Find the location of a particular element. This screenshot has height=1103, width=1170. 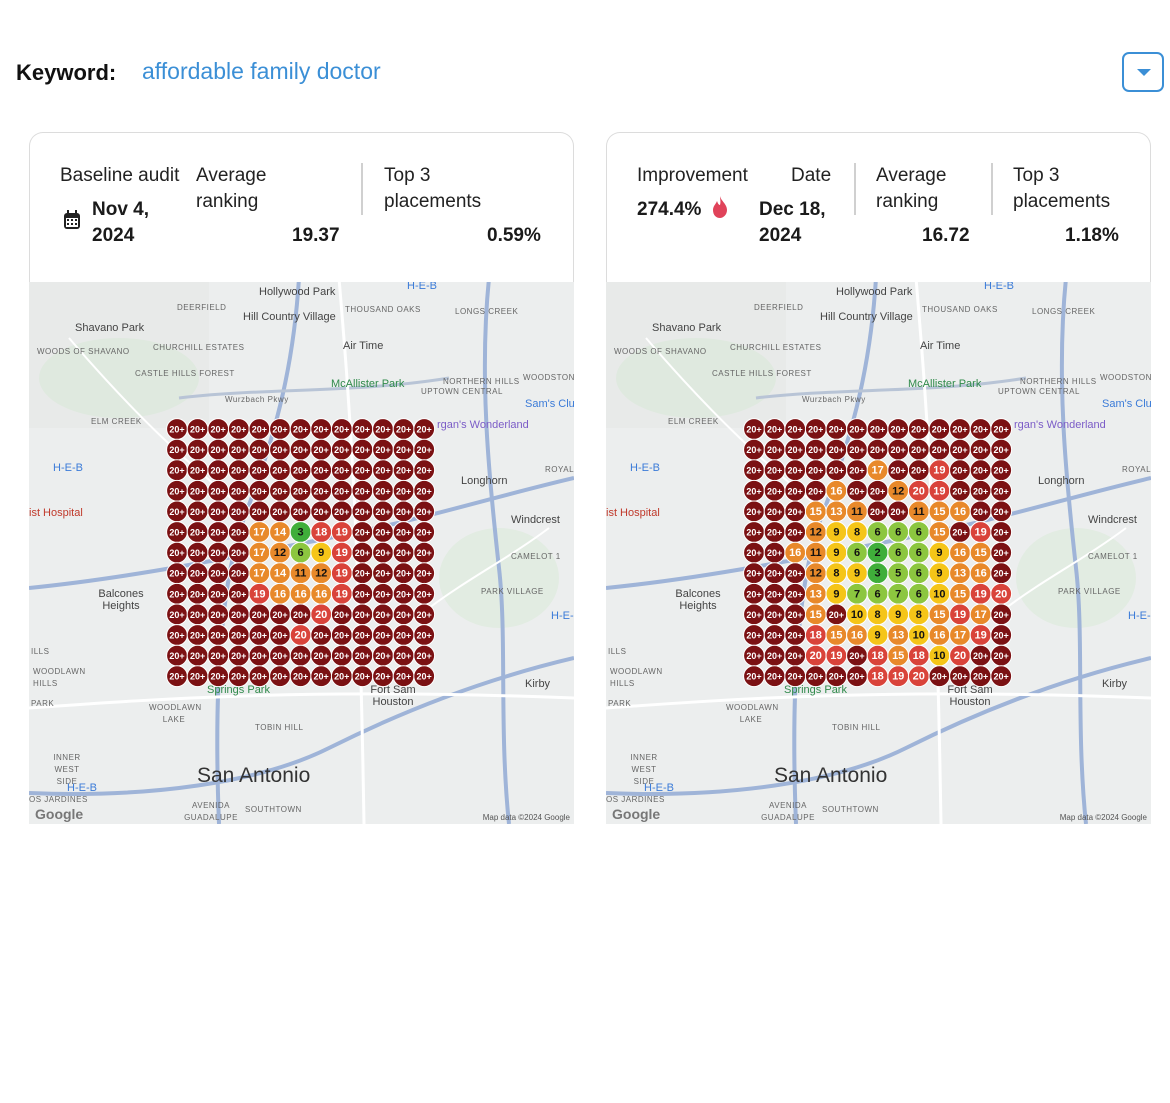

current-top3-value: 1.18% is located at coordinates (1092, 235).